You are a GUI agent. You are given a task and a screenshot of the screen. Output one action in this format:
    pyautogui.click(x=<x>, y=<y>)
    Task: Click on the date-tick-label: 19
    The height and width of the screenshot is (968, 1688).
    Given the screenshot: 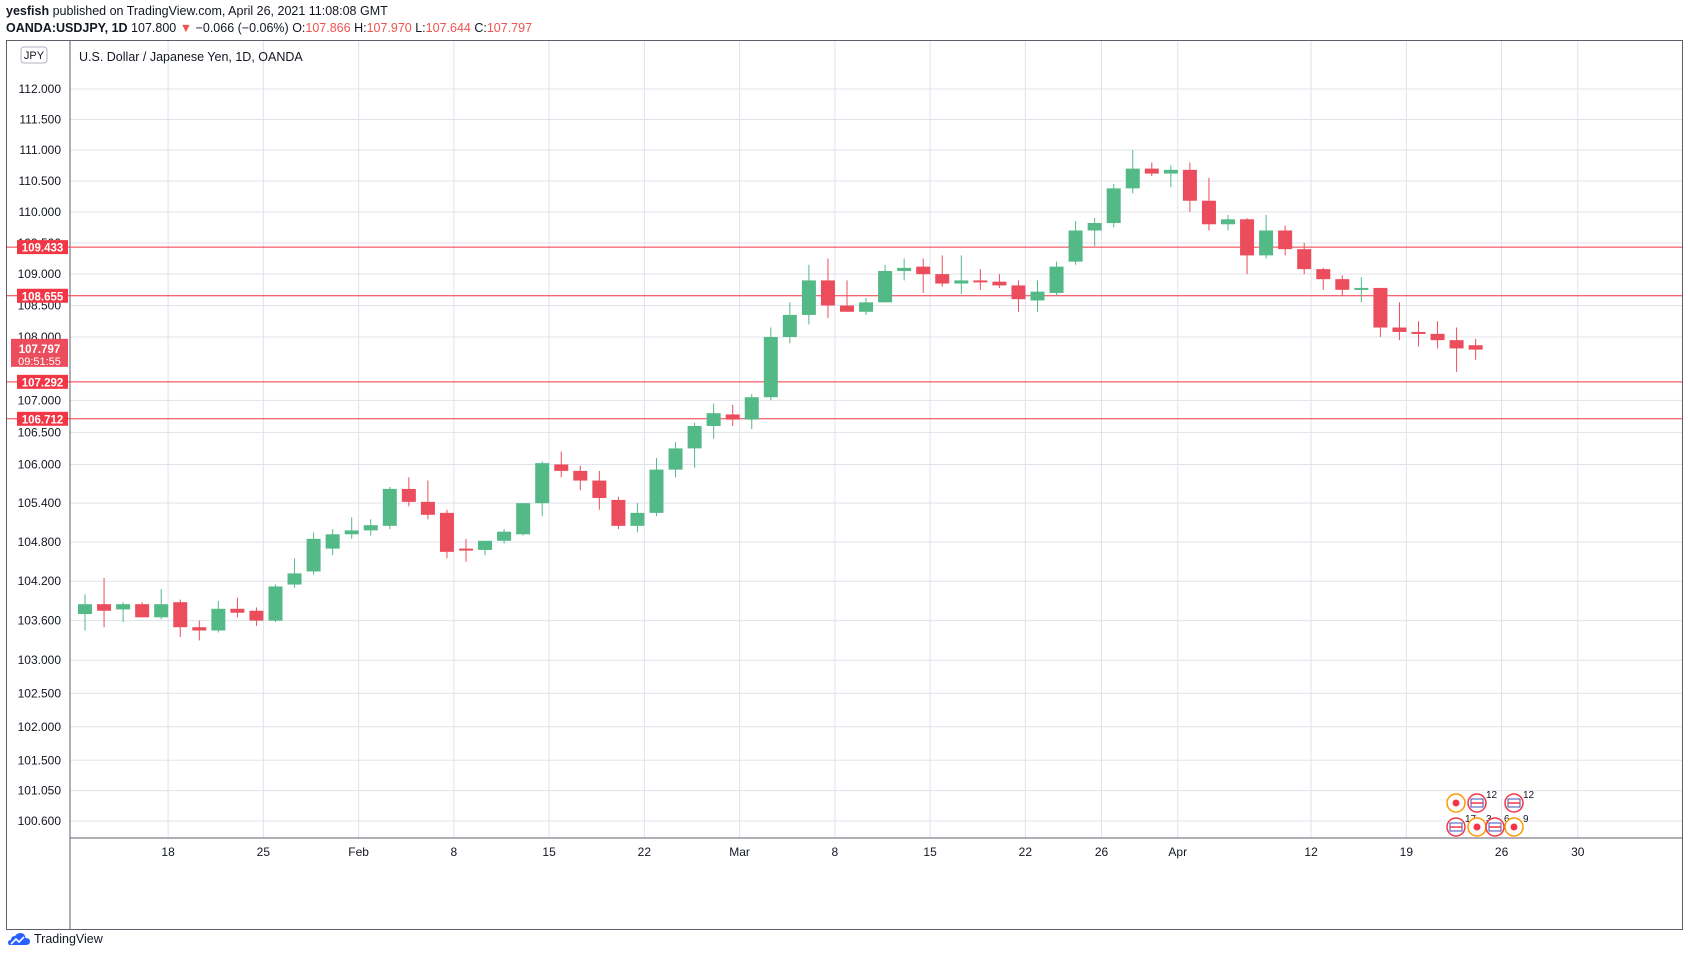 What is the action you would take?
    pyautogui.click(x=1407, y=852)
    